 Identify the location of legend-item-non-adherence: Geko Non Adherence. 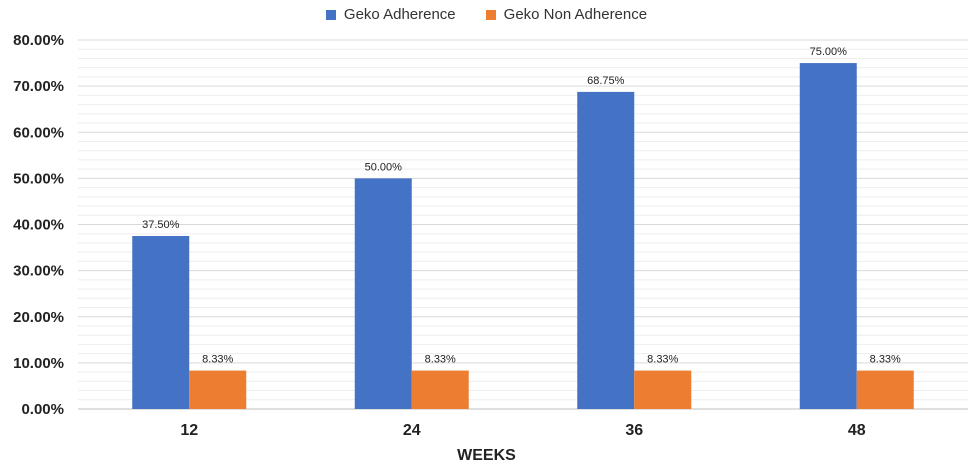
(566, 14).